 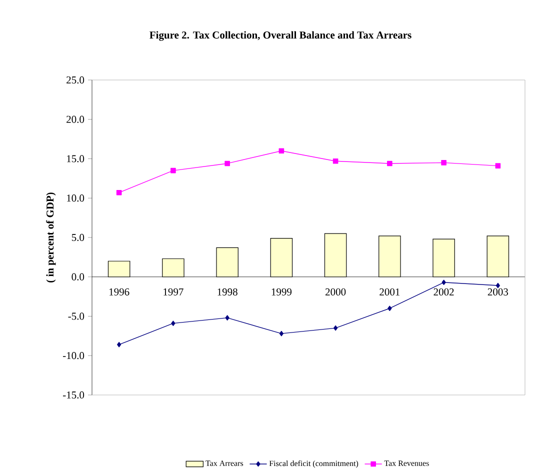 What do you see at coordinates (390, 292) in the screenshot?
I see `x-tick-label: 2001` at bounding box center [390, 292].